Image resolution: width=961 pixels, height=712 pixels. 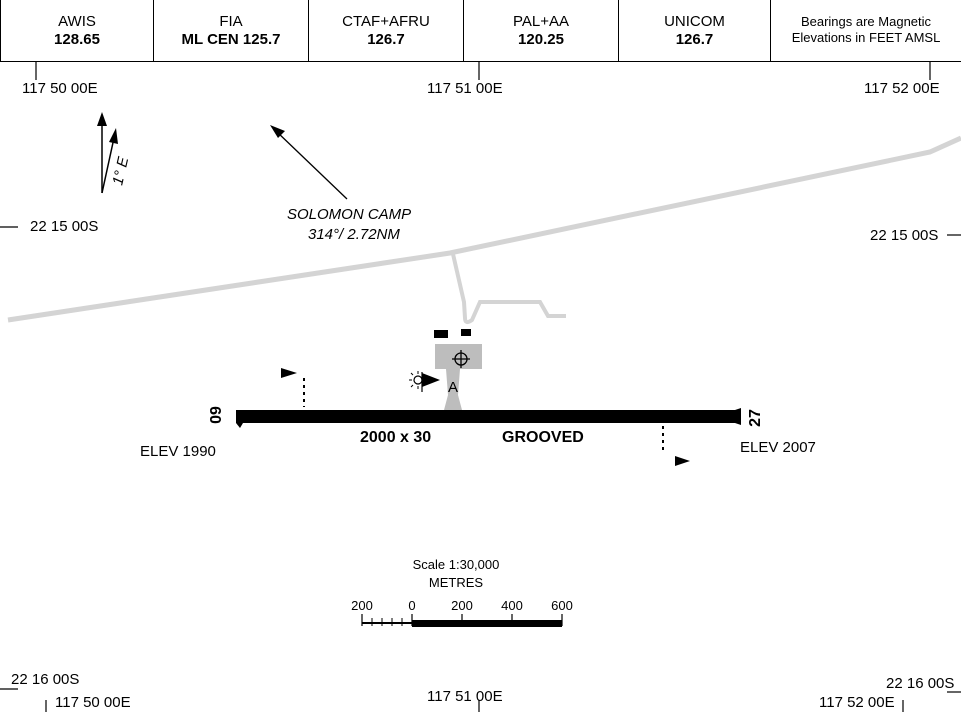 What do you see at coordinates (694, 21) in the screenshot?
I see `freq-name: UNICOM` at bounding box center [694, 21].